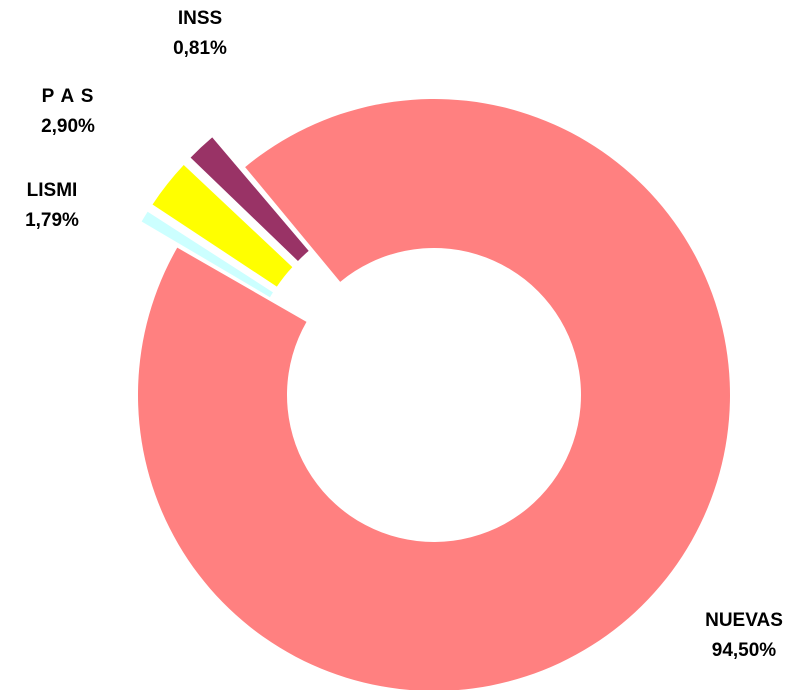 The width and height of the screenshot is (808, 690). What do you see at coordinates (52, 190) in the screenshot?
I see `slice-name-lismi: LISMI` at bounding box center [52, 190].